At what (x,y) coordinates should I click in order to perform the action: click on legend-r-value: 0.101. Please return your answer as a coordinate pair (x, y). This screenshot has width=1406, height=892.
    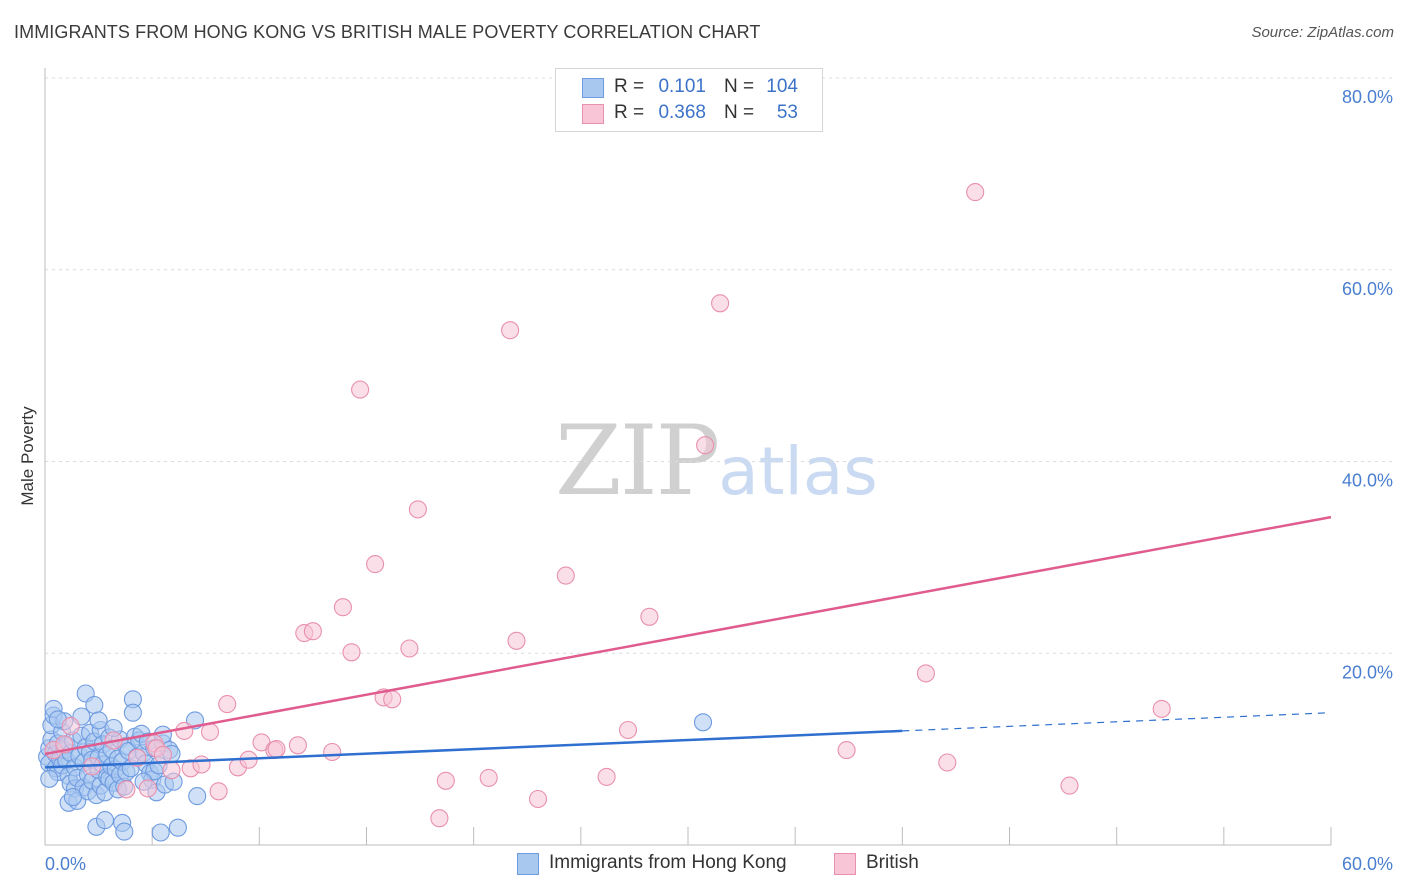
    Looking at the image, I should click on (682, 86).